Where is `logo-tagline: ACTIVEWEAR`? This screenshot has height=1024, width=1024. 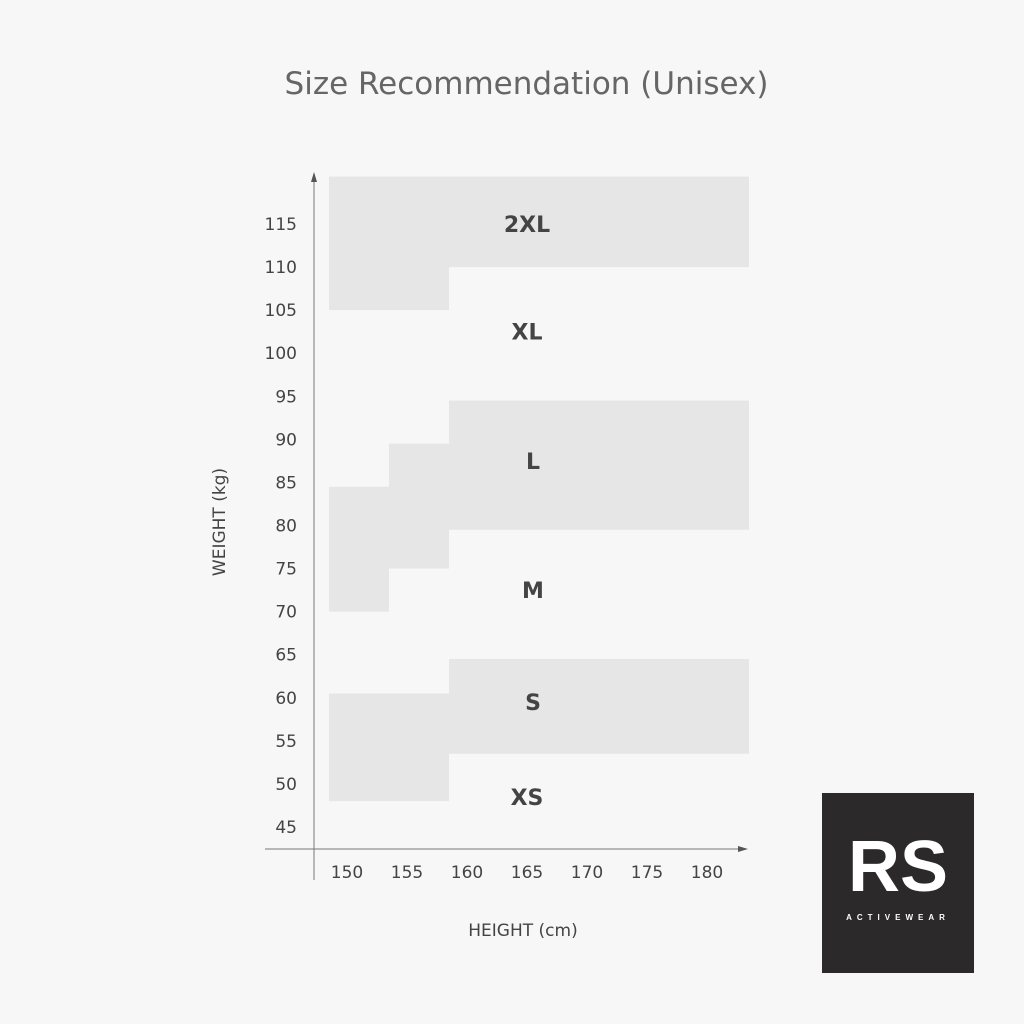 logo-tagline: ACTIVEWEAR is located at coordinates (898, 917).